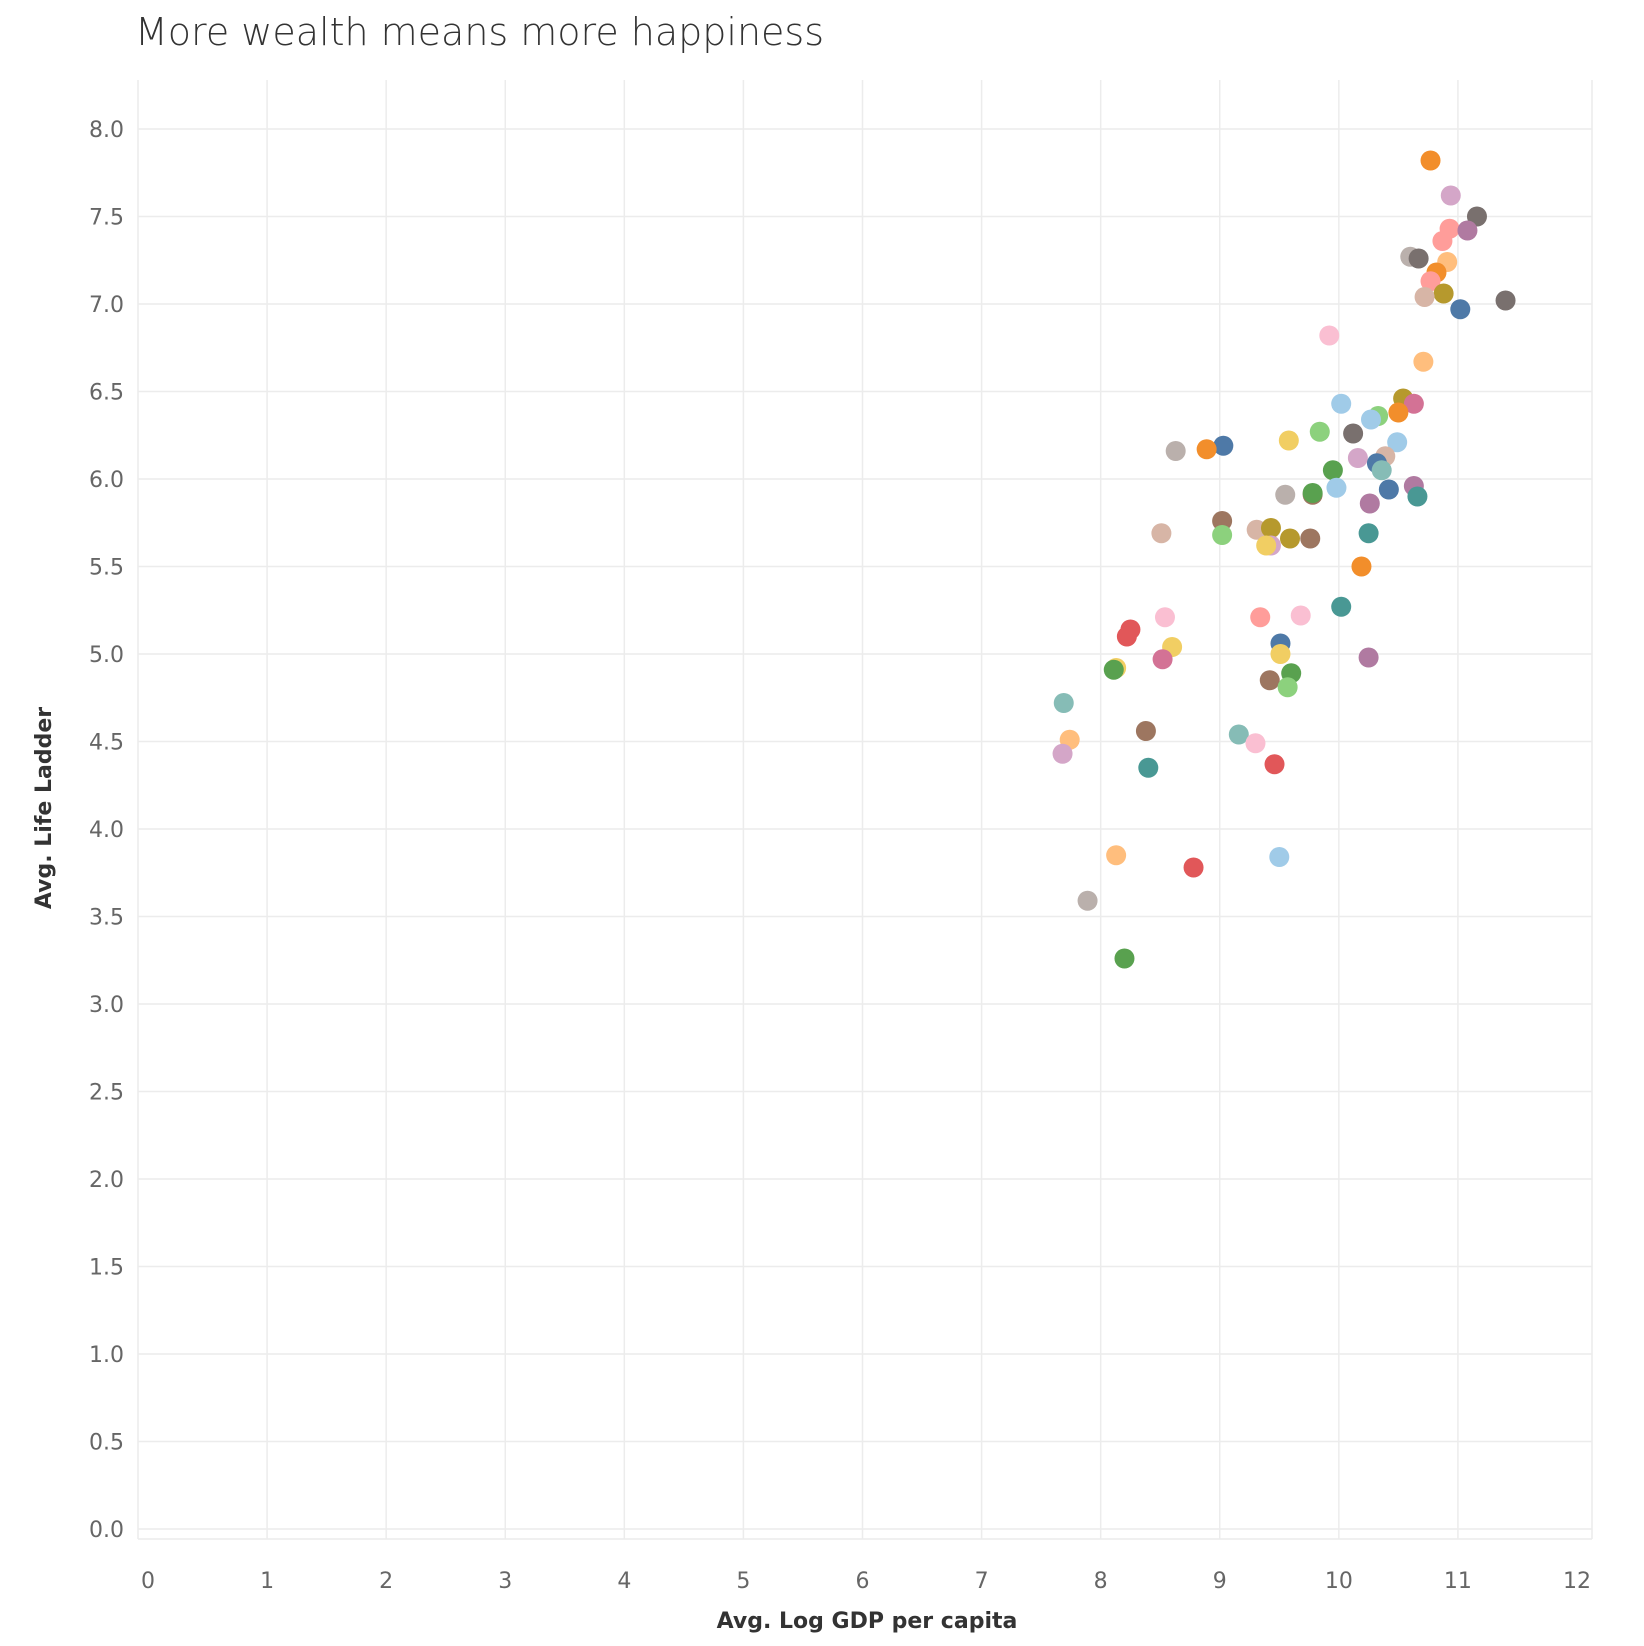  Describe the element at coordinates (505, 1581) in the screenshot. I see `x-tick-label: 3` at that location.